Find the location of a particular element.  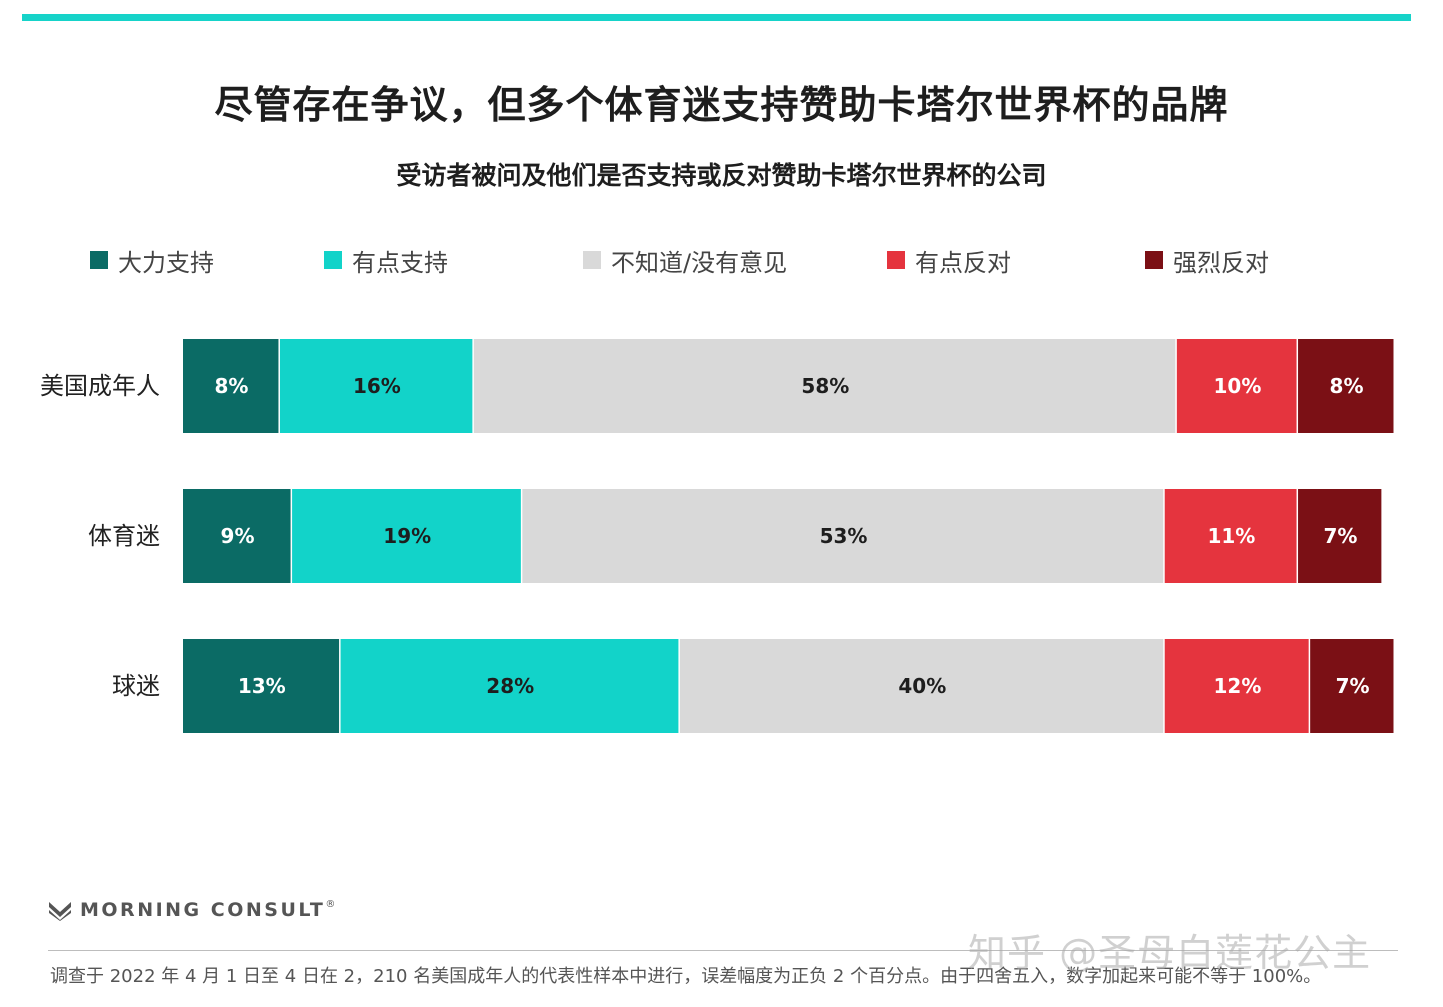

legend-label: 大力支持 is located at coordinates (166, 262).